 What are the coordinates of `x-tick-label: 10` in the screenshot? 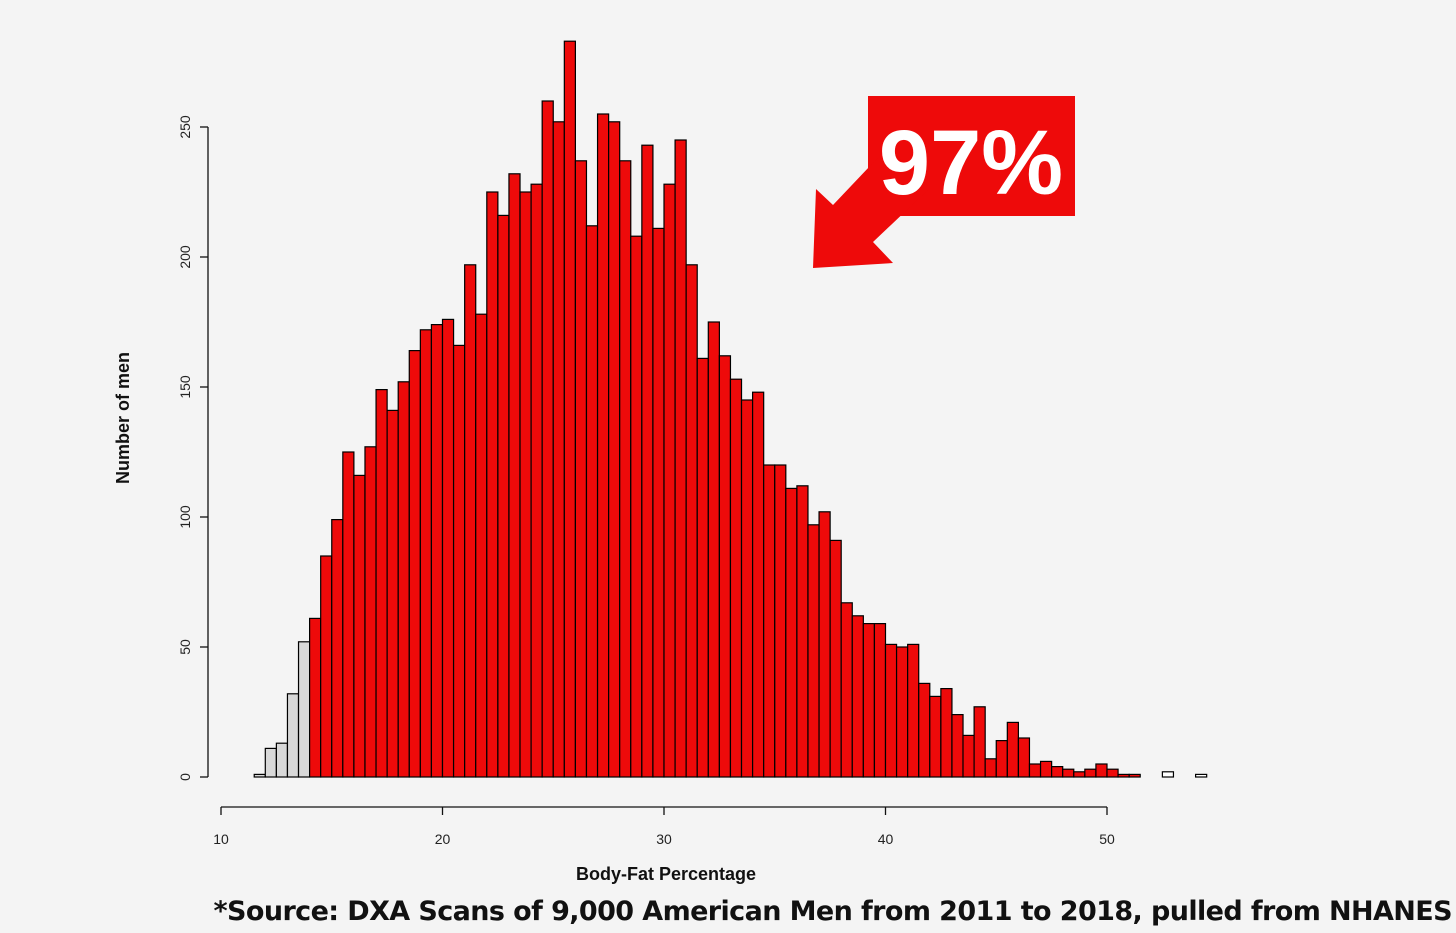 It's located at (221, 839).